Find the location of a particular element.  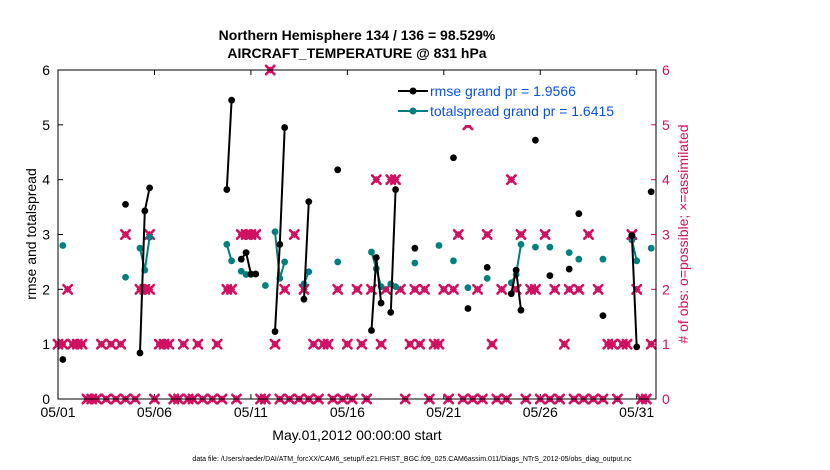

x-tick-label: 05/21 is located at coordinates (443, 412).